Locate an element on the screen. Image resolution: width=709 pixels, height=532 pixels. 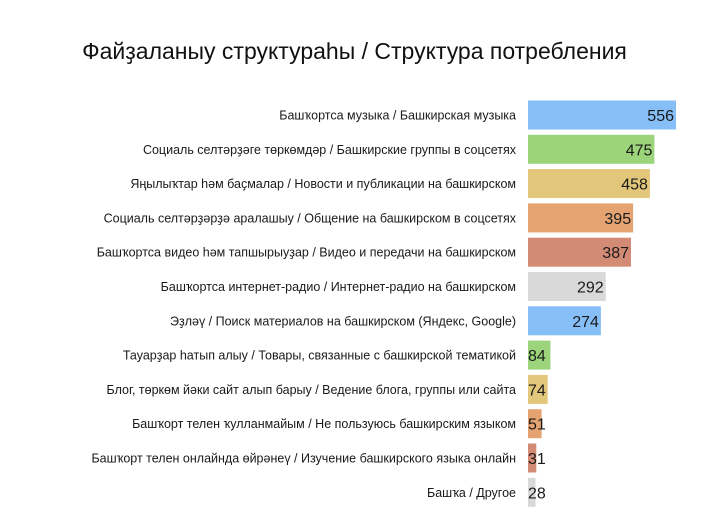
category-label-1: Башҡортса музыка / Башкирская музыка is located at coordinates (397, 116).